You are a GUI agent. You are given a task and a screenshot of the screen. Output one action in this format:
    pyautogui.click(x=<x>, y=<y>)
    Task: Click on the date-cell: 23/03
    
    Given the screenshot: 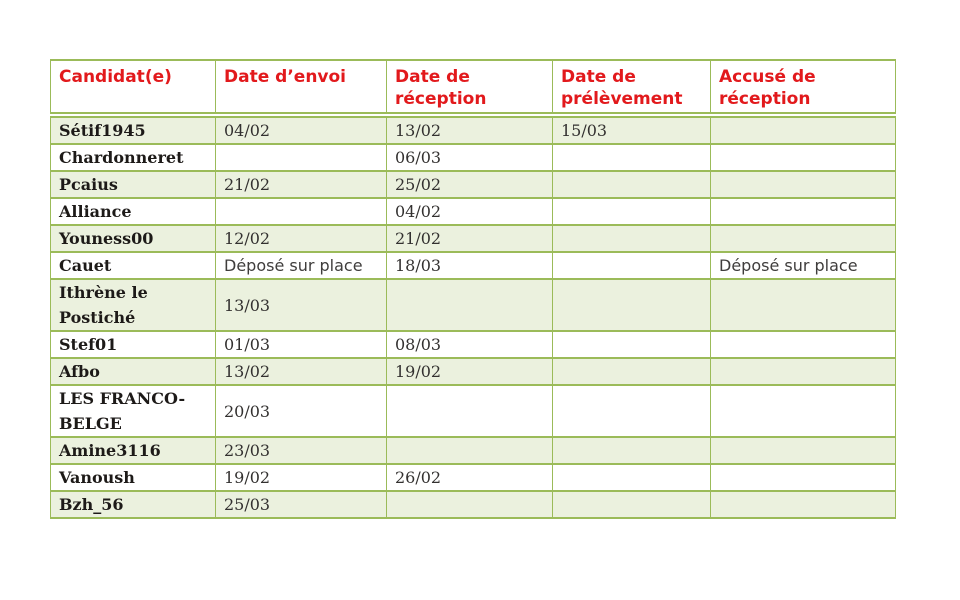 What is the action you would take?
    pyautogui.click(x=301, y=450)
    